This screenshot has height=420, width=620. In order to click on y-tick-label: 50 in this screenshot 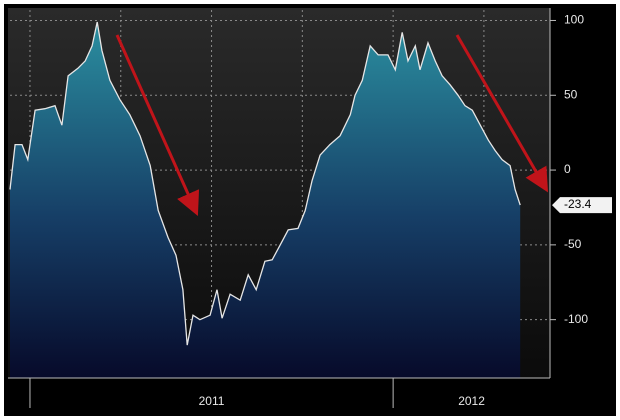, I will do `click(571, 94)`.